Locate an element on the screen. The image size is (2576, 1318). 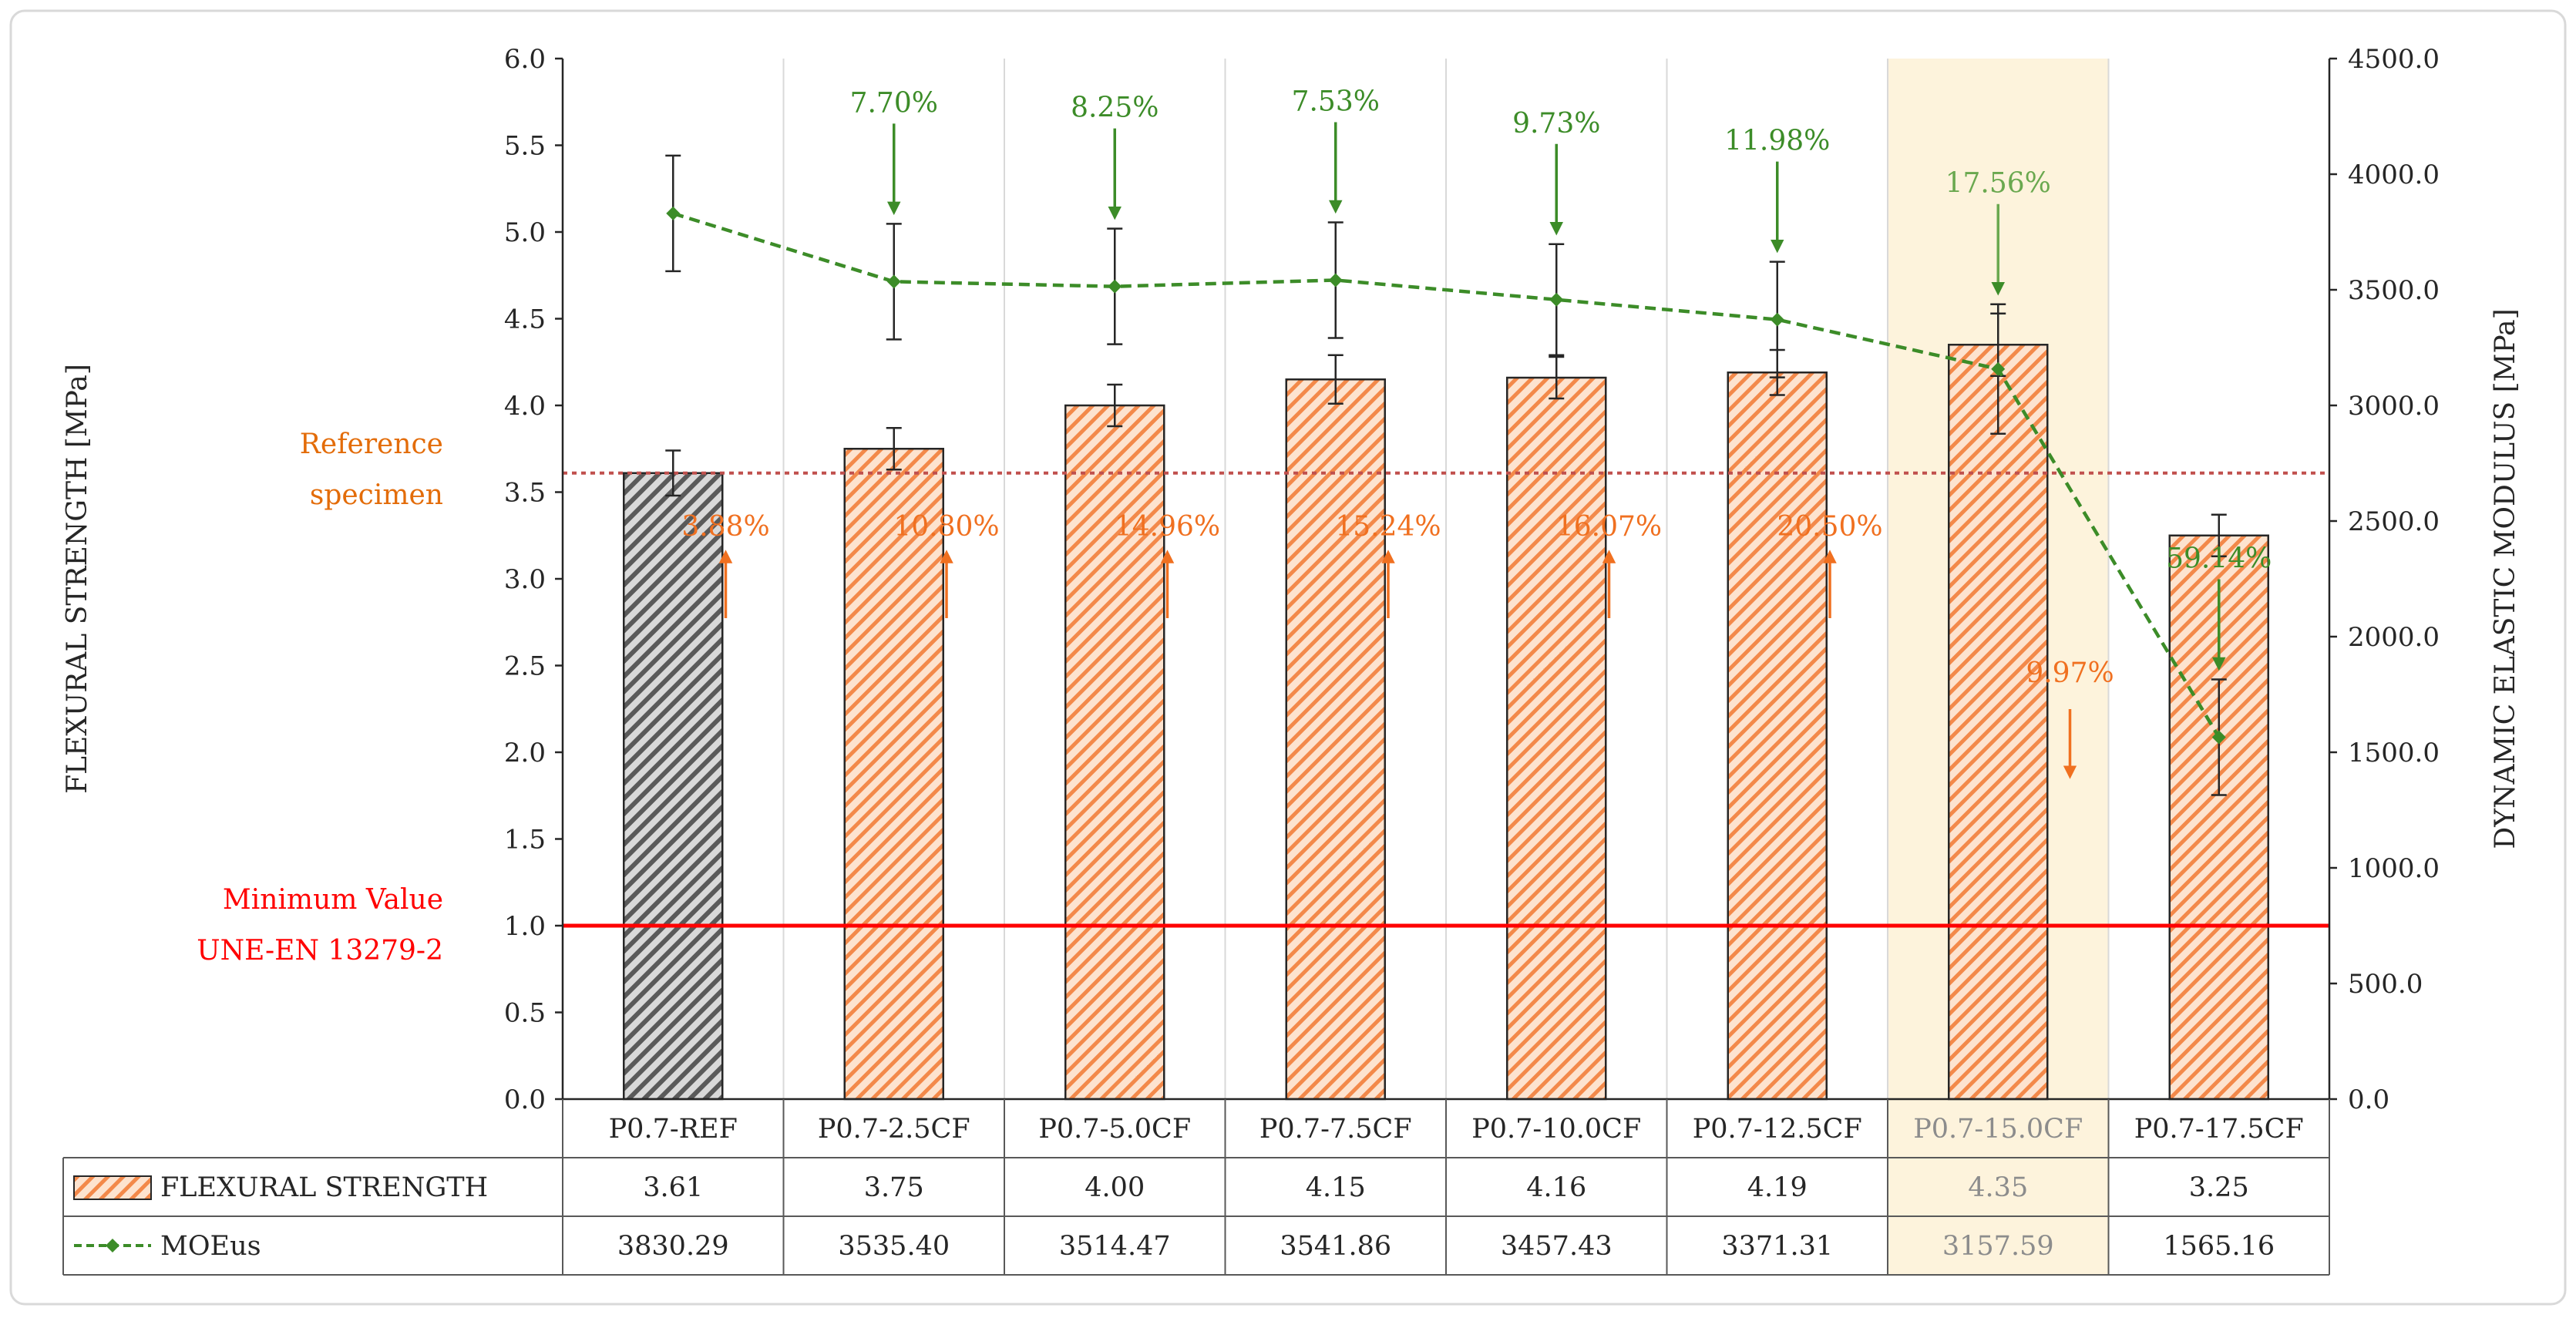
category-label: P0.7-5.0CF is located at coordinates (1114, 1129).